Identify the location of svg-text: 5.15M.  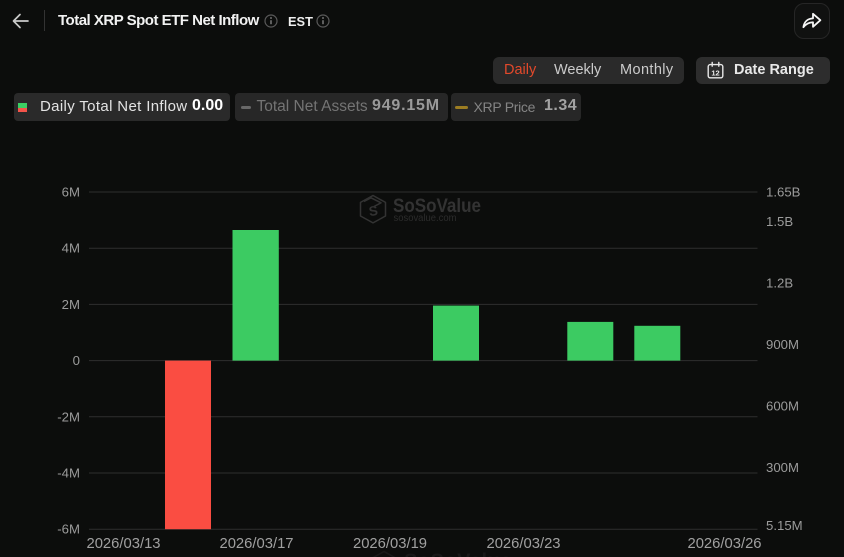
(784, 525).